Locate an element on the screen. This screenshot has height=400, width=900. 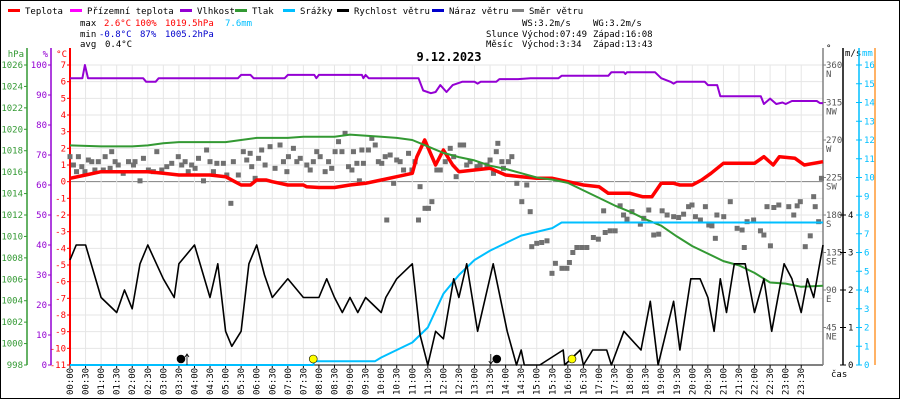
axis-wind-tick-label: 3 is located at coordinates (850, 254).